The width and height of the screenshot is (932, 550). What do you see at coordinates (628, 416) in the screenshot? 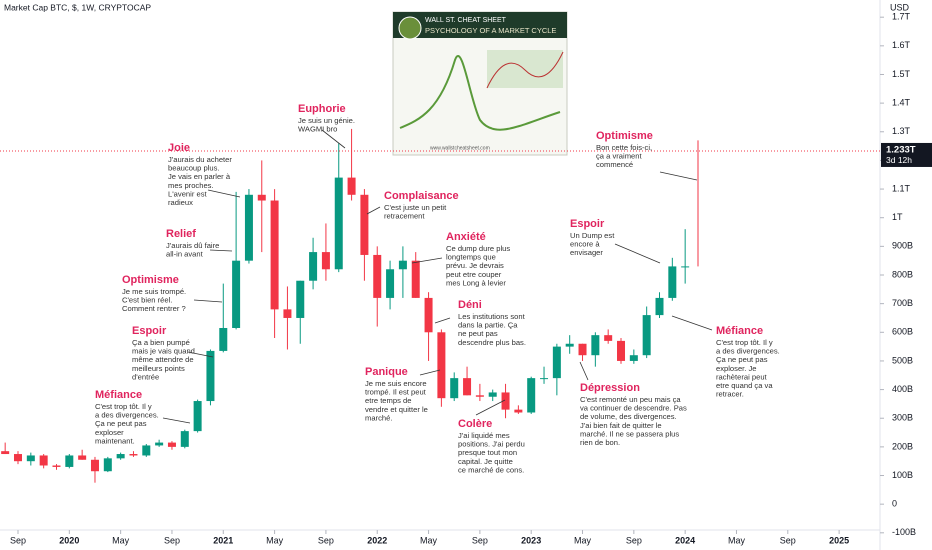
I see `annotation-line: de volume, des divergences.` at bounding box center [628, 416].